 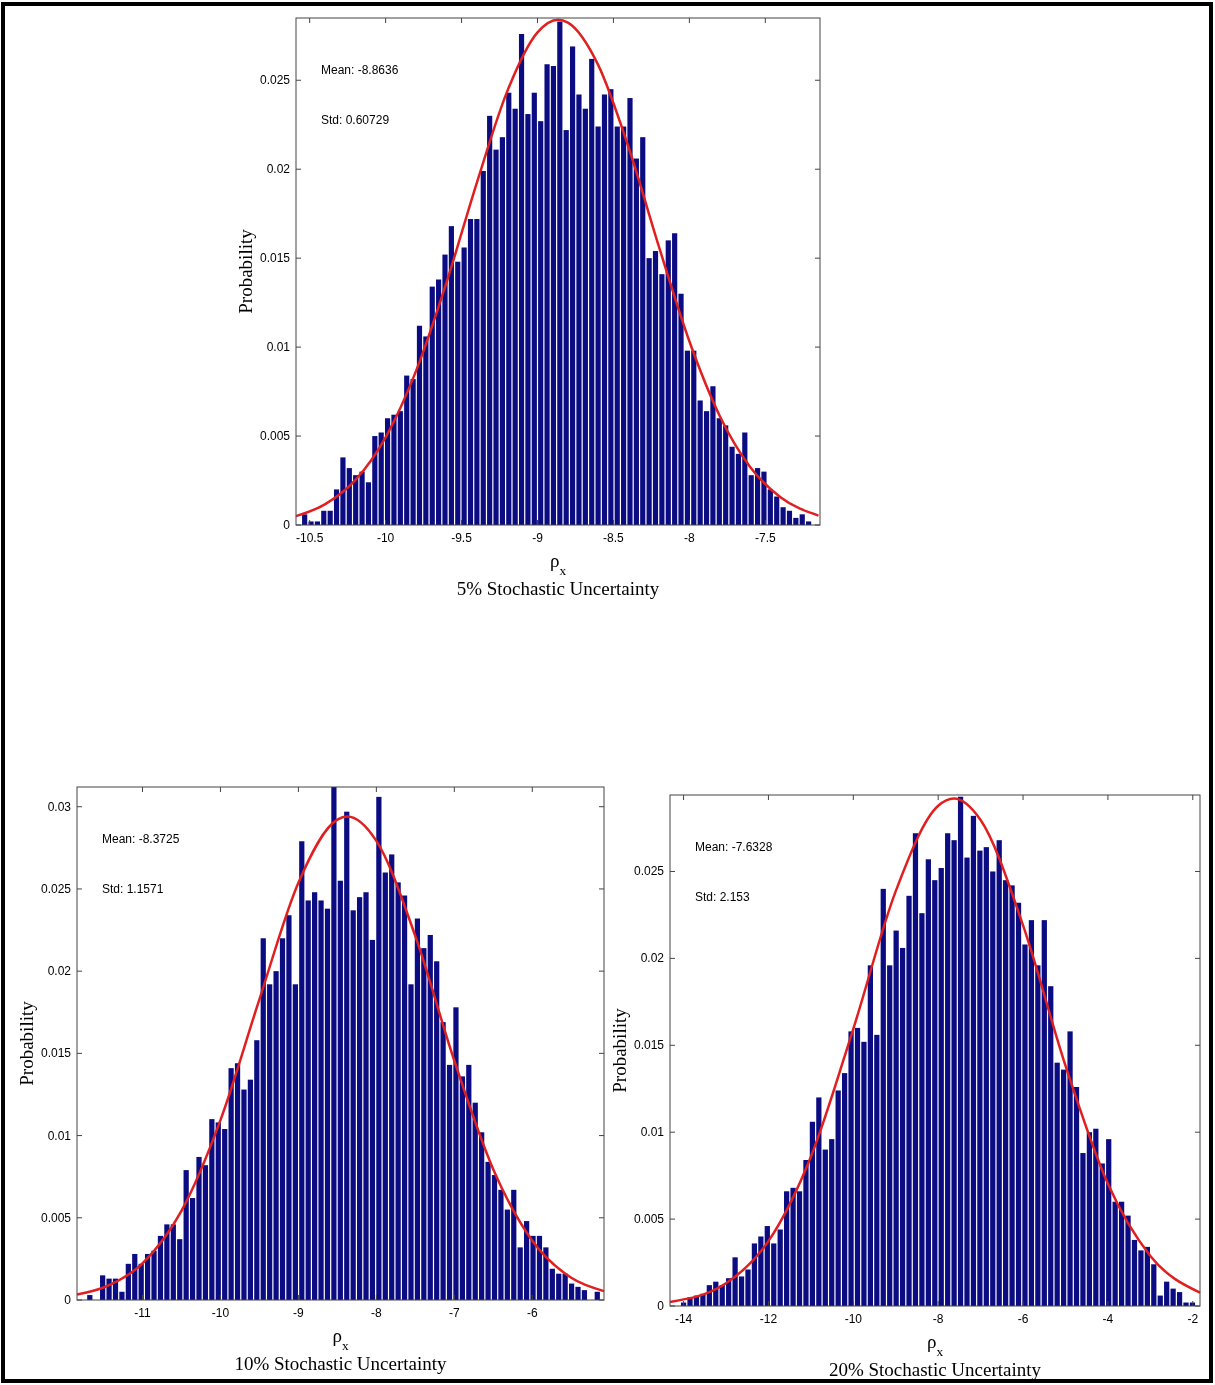 I want to click on x-tick-label: -10.5, so click(x=309, y=538).